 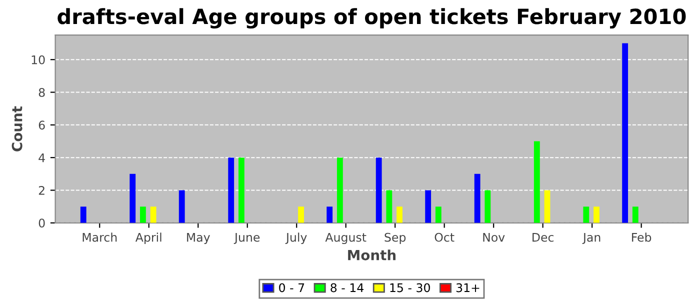 What do you see at coordinates (543, 237) in the screenshot?
I see `x-tick-label: Dec` at bounding box center [543, 237].